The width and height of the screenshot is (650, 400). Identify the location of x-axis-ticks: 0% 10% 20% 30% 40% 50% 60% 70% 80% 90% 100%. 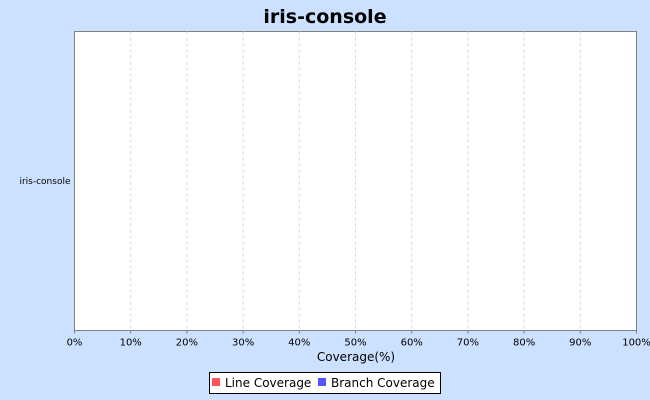
(358, 339).